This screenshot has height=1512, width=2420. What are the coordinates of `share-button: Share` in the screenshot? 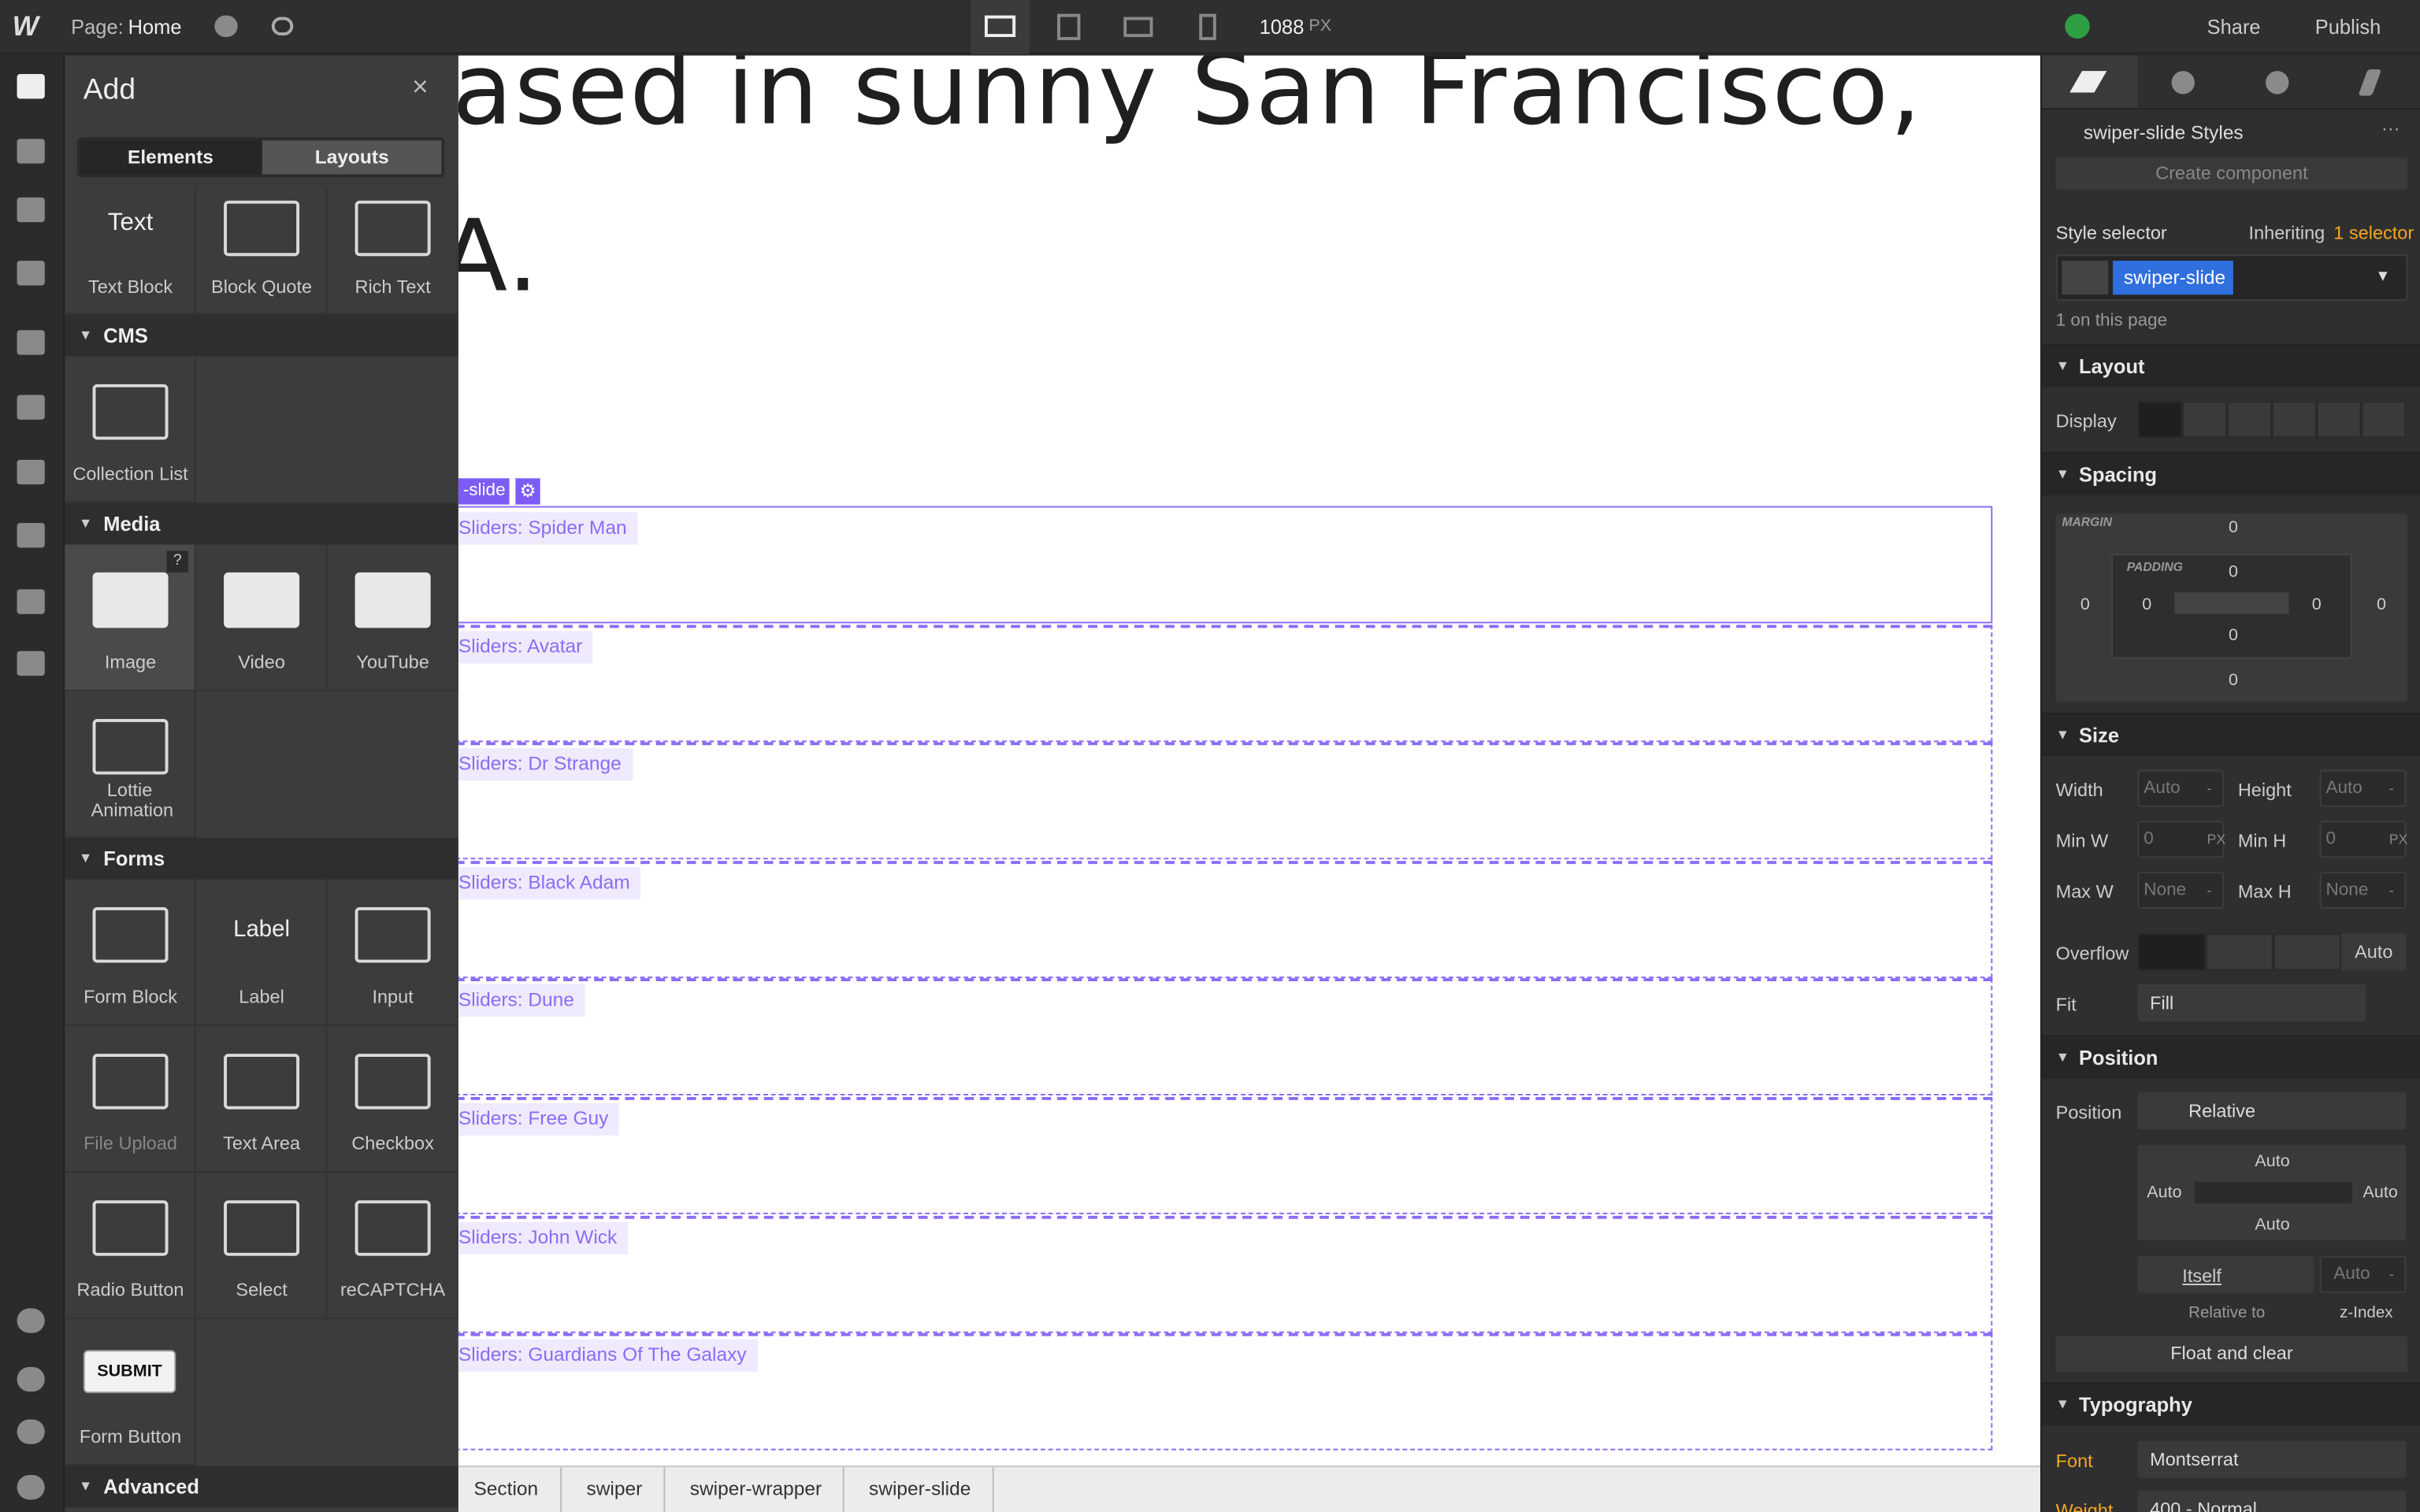 It's located at (2234, 27).